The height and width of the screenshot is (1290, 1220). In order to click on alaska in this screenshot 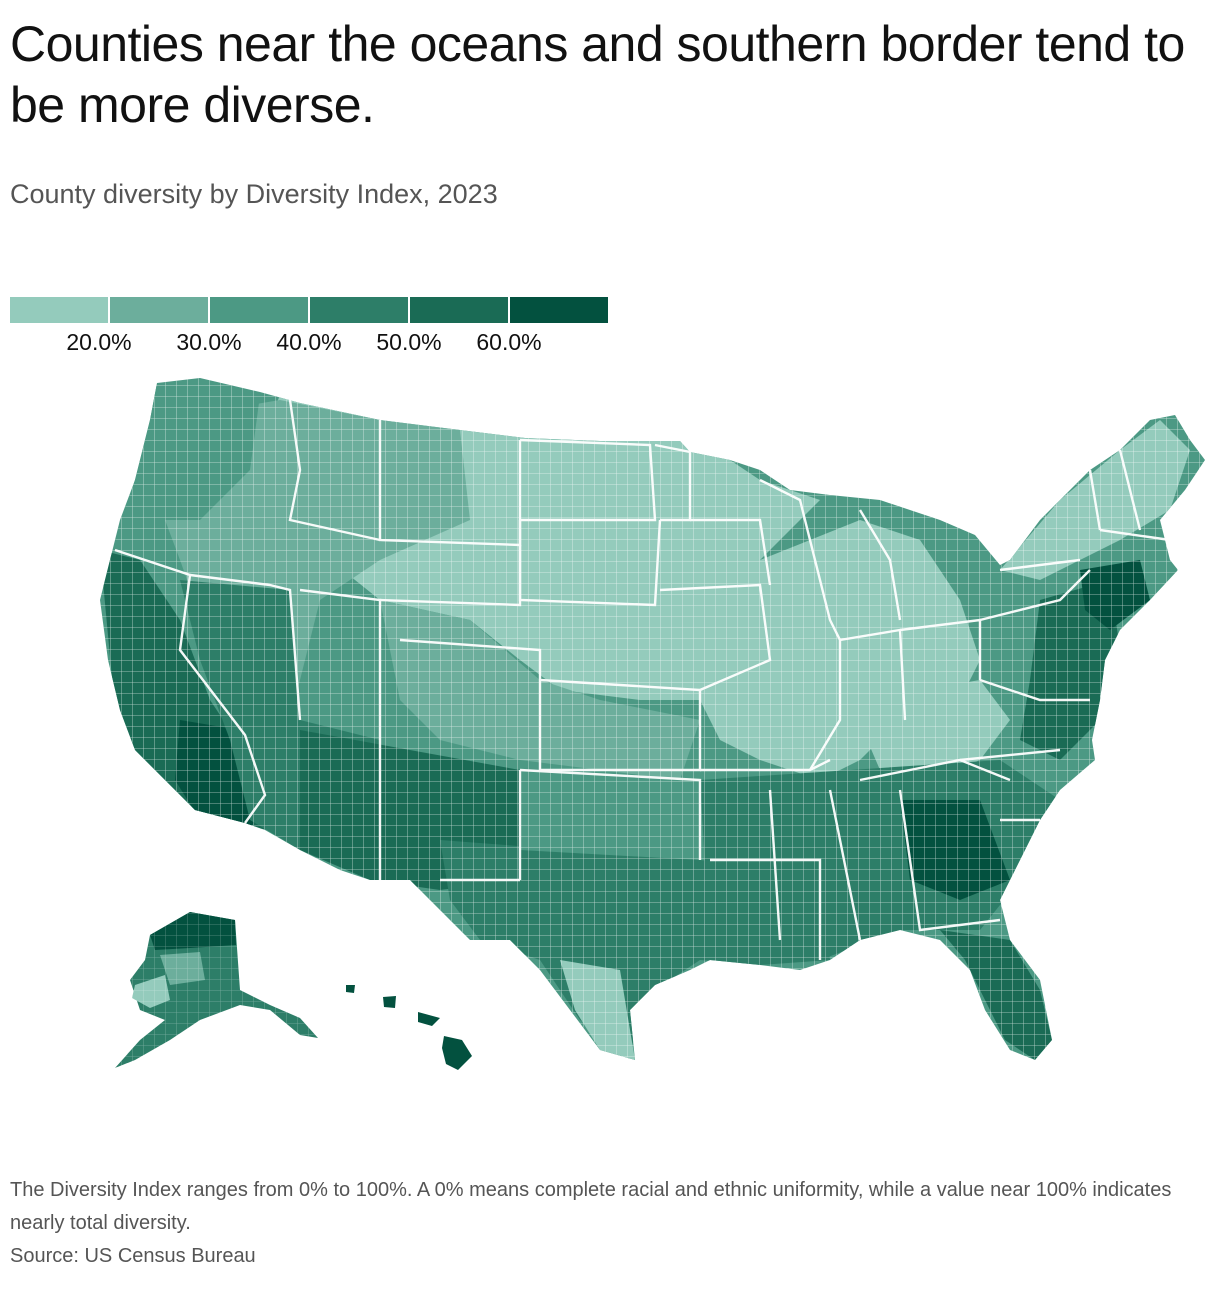, I will do `click(217, 990)`.